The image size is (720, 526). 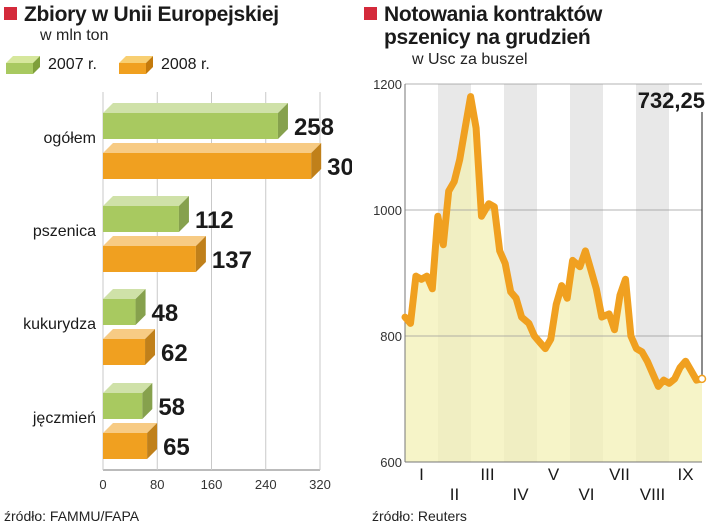 What do you see at coordinates (421, 474) in the screenshot?
I see `month-label: I` at bounding box center [421, 474].